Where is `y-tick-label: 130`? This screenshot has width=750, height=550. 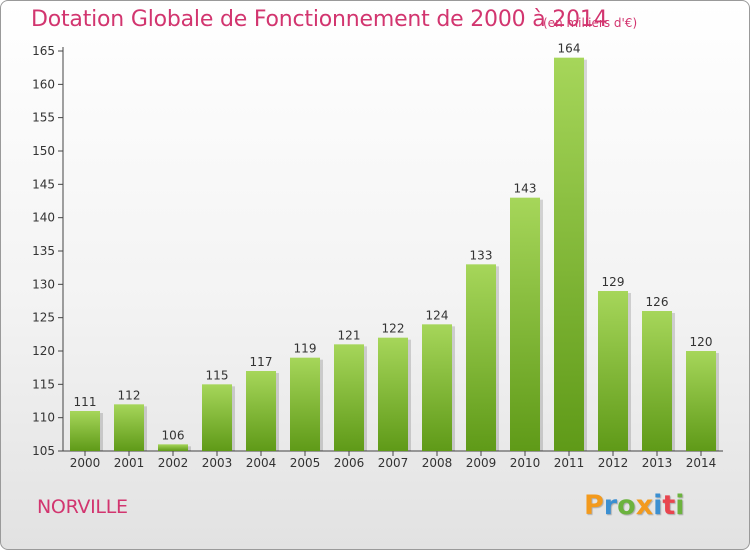
y-tick-label: 130 is located at coordinates (43, 284).